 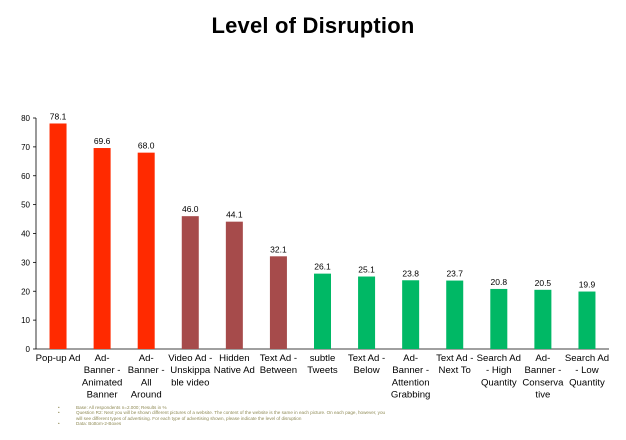 I want to click on footnote-line: • Data: Bottom-2-Boxes, so click(x=316, y=423).